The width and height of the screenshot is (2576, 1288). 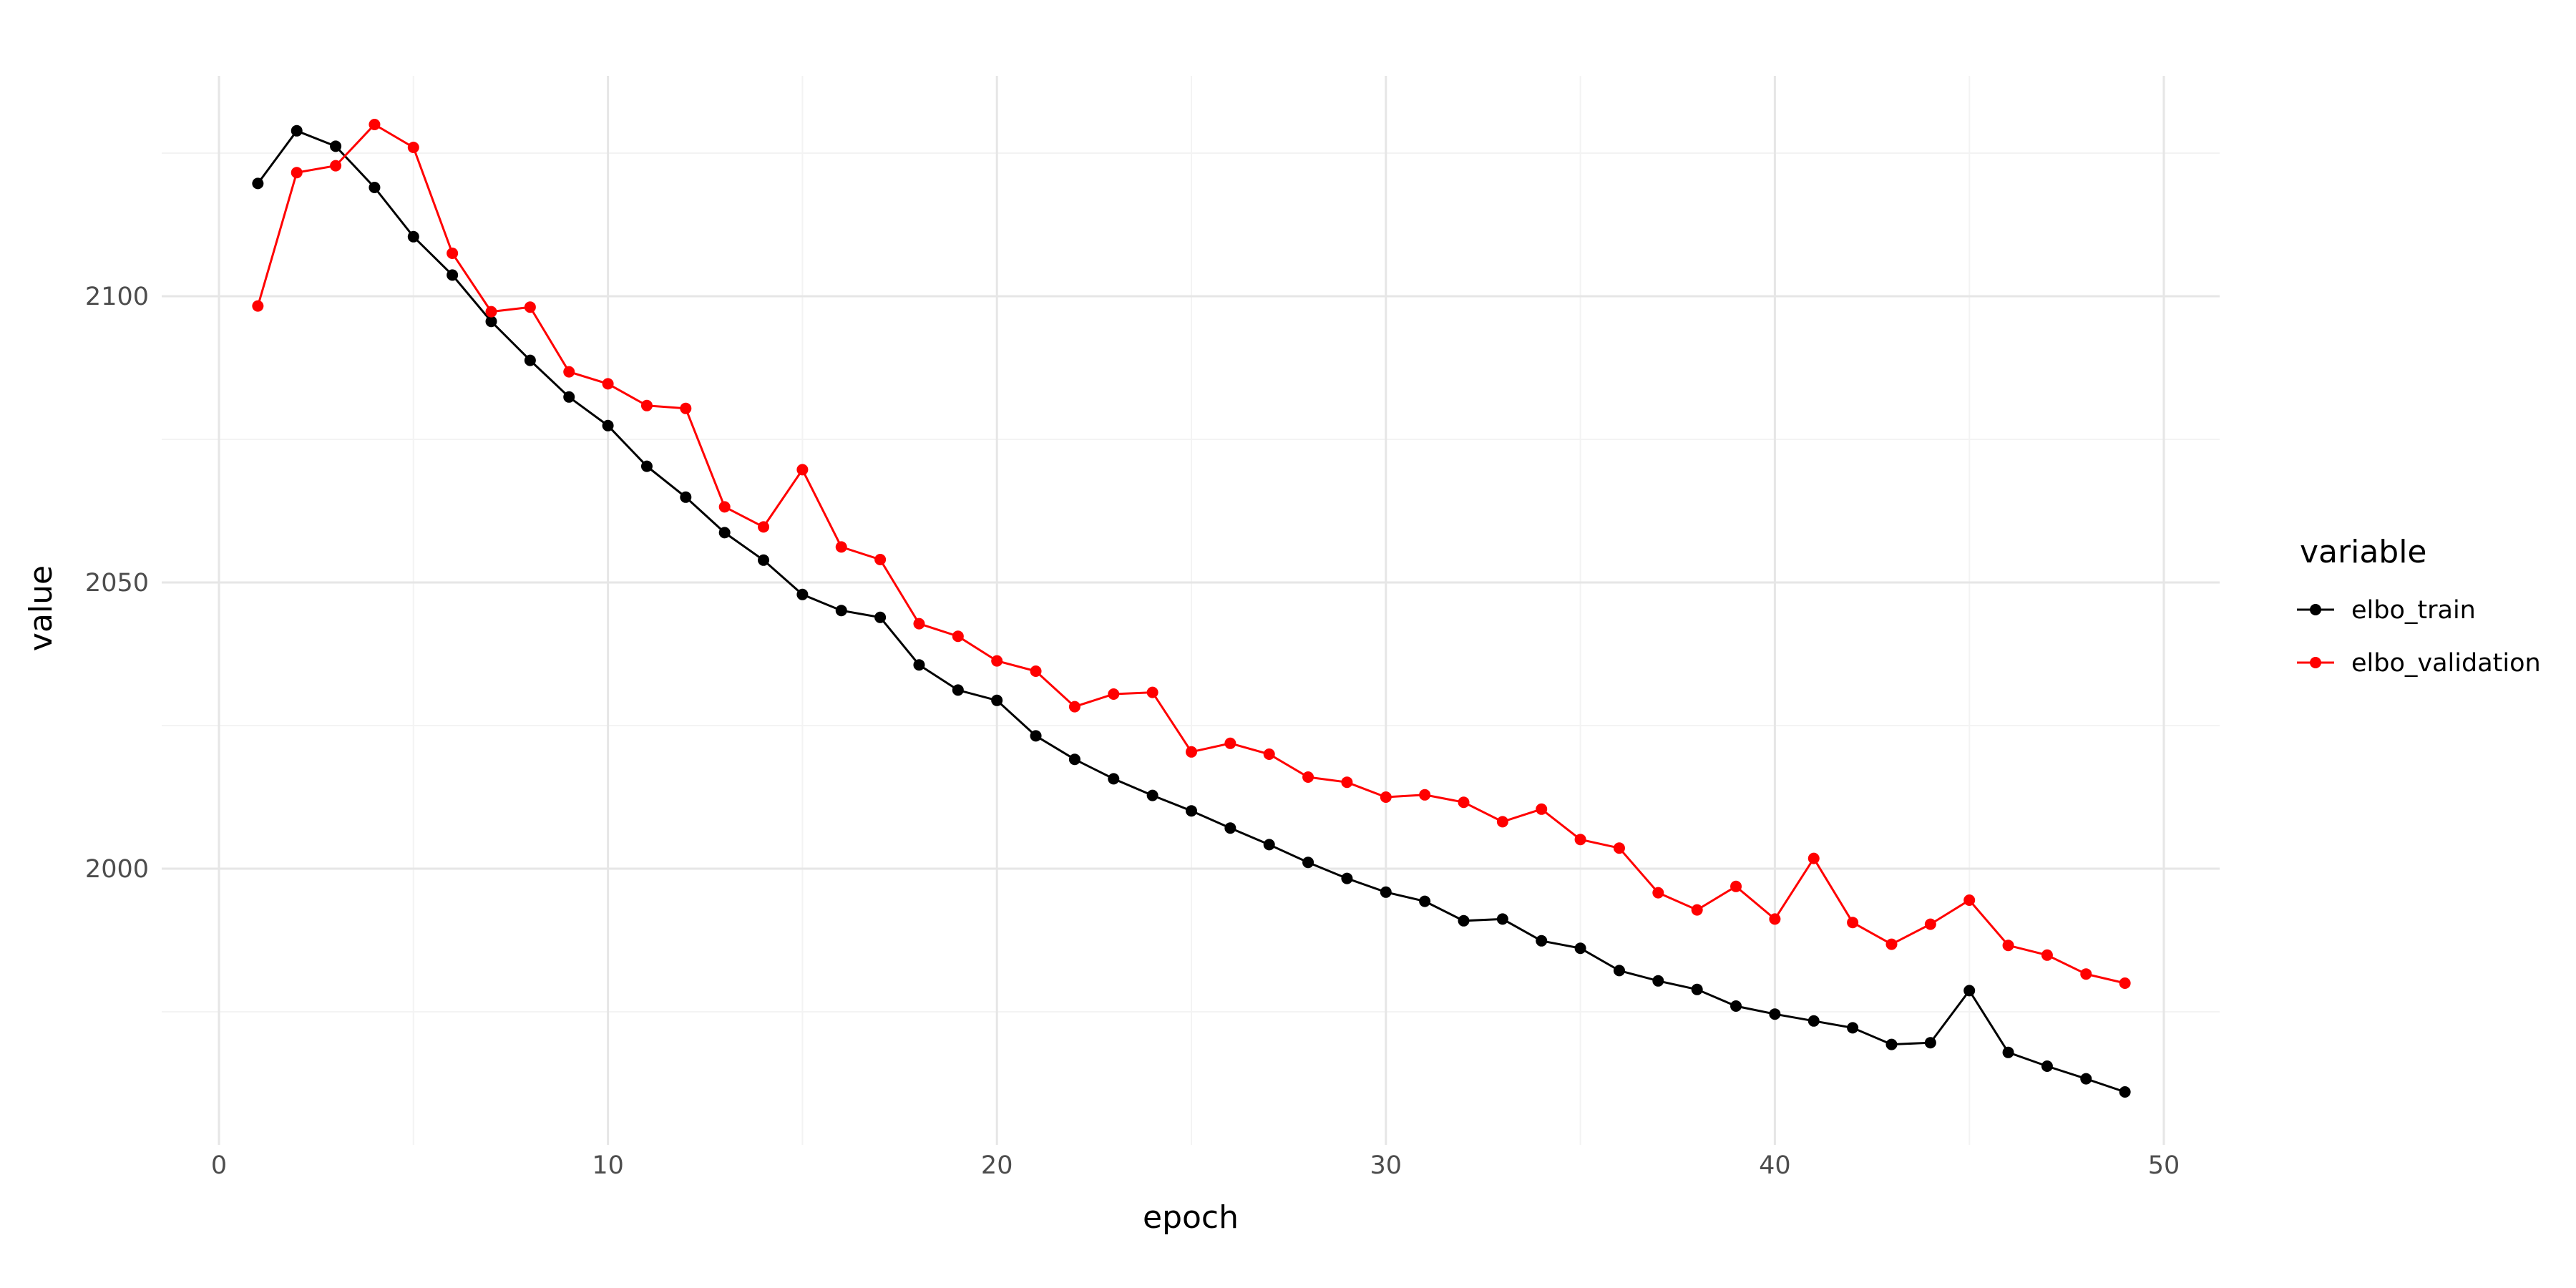 What do you see at coordinates (1195, 1165) in the screenshot?
I see `x-axis-ticks: 0 10 20 30 40 50` at bounding box center [1195, 1165].